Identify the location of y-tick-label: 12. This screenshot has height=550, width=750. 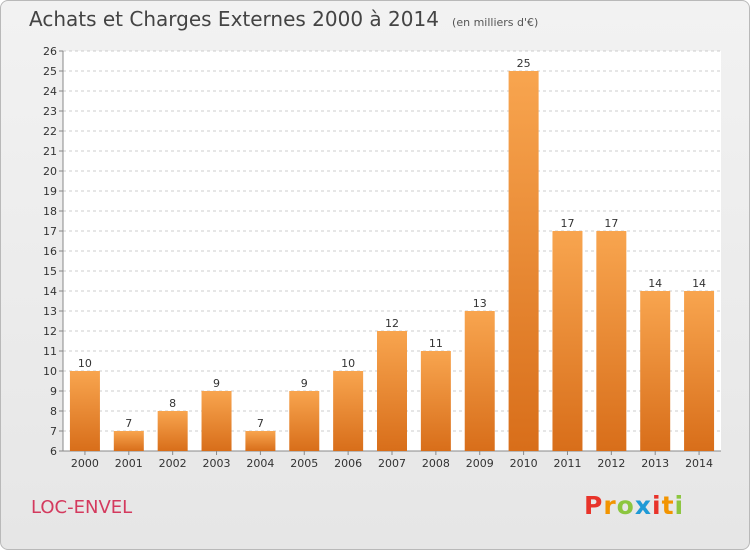
(50, 331).